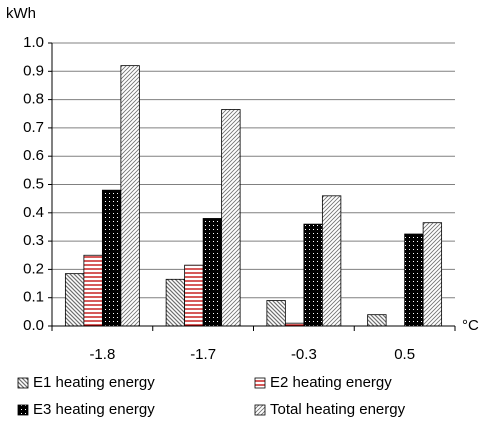  Describe the element at coordinates (33, 70) in the screenshot. I see `y-tick-label: 0.9` at that location.